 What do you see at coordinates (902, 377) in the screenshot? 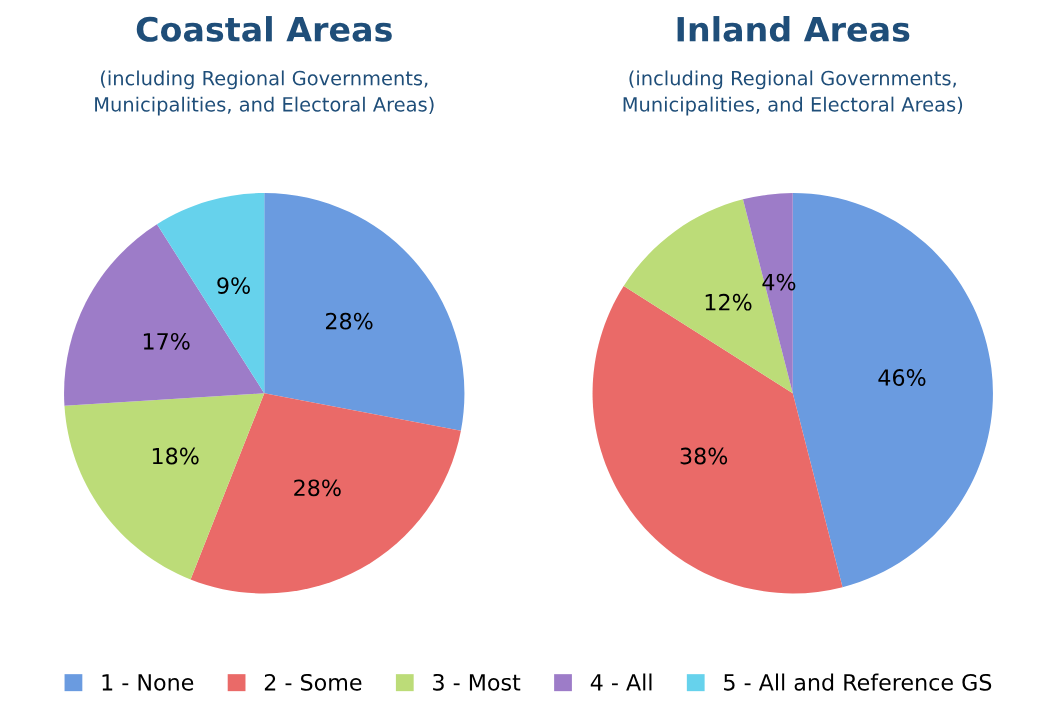
I see `data-label: 46%` at bounding box center [902, 377].